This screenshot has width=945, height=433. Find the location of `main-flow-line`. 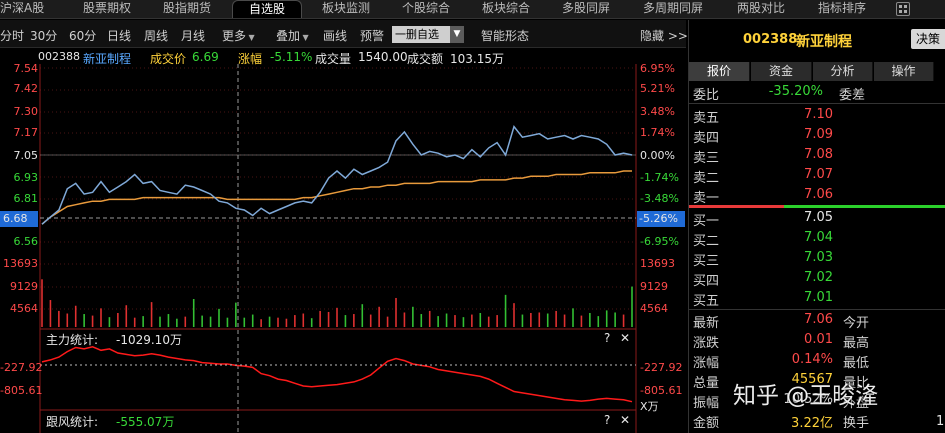

main-flow-line is located at coordinates (337, 374).